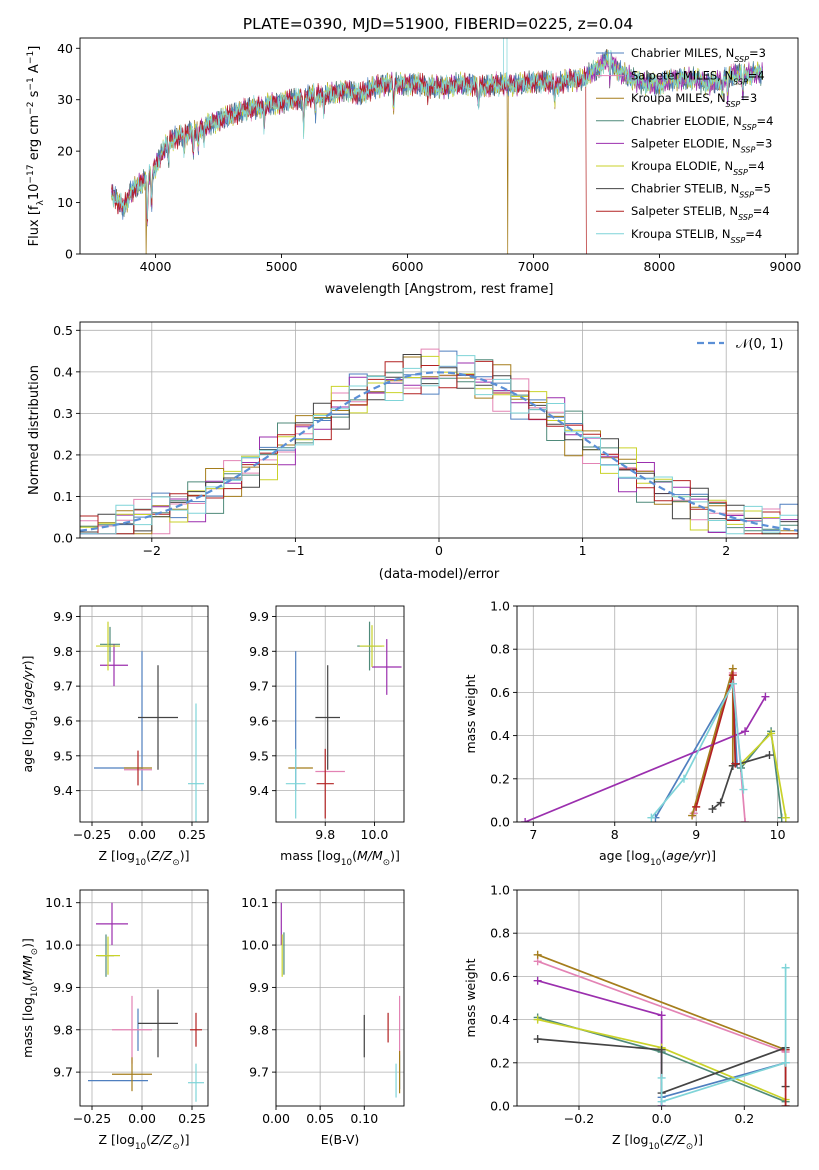 Image resolution: width=819 pixels, height=1170 pixels. What do you see at coordinates (63, 686) in the screenshot?
I see `age_vs_Z-ytick-label: 9.7` at bounding box center [63, 686].